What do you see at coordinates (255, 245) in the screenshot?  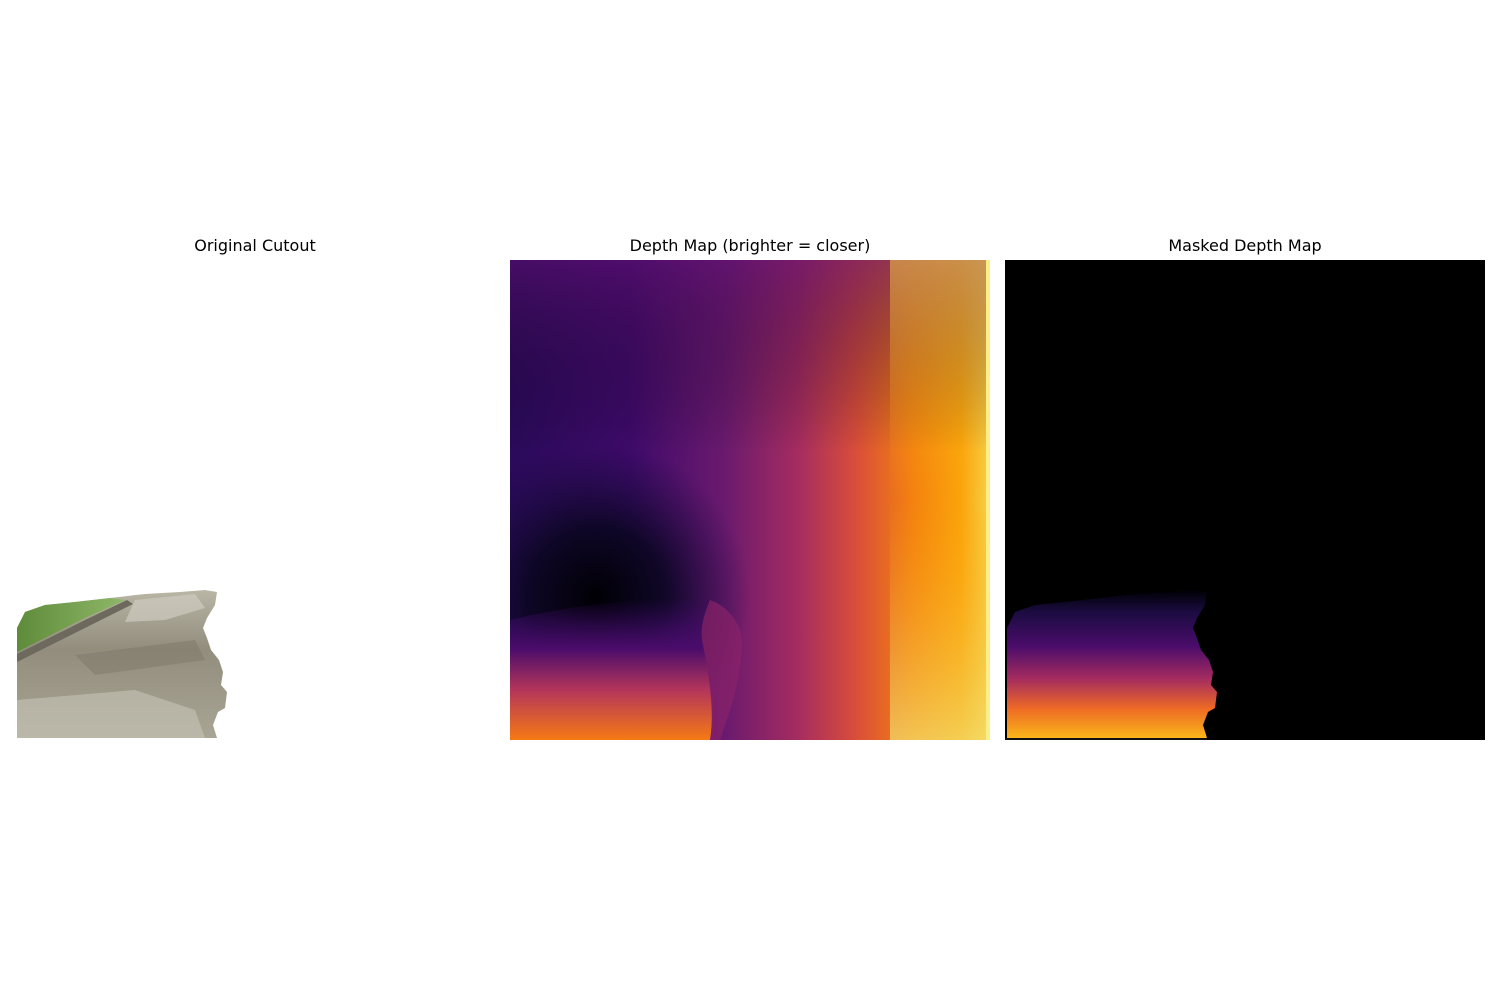 I see `panel-title-original: Original Cutout` at bounding box center [255, 245].